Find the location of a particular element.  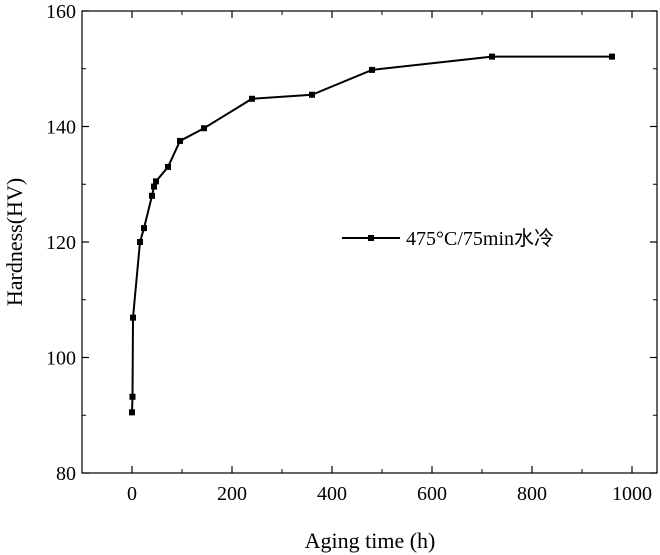

y-axis-title: Hardness(HV) is located at coordinates (14, 242).